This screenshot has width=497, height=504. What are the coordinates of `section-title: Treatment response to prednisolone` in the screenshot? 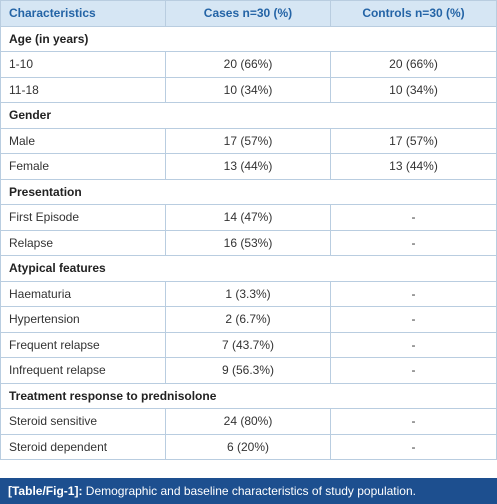 It's located at (248, 395).